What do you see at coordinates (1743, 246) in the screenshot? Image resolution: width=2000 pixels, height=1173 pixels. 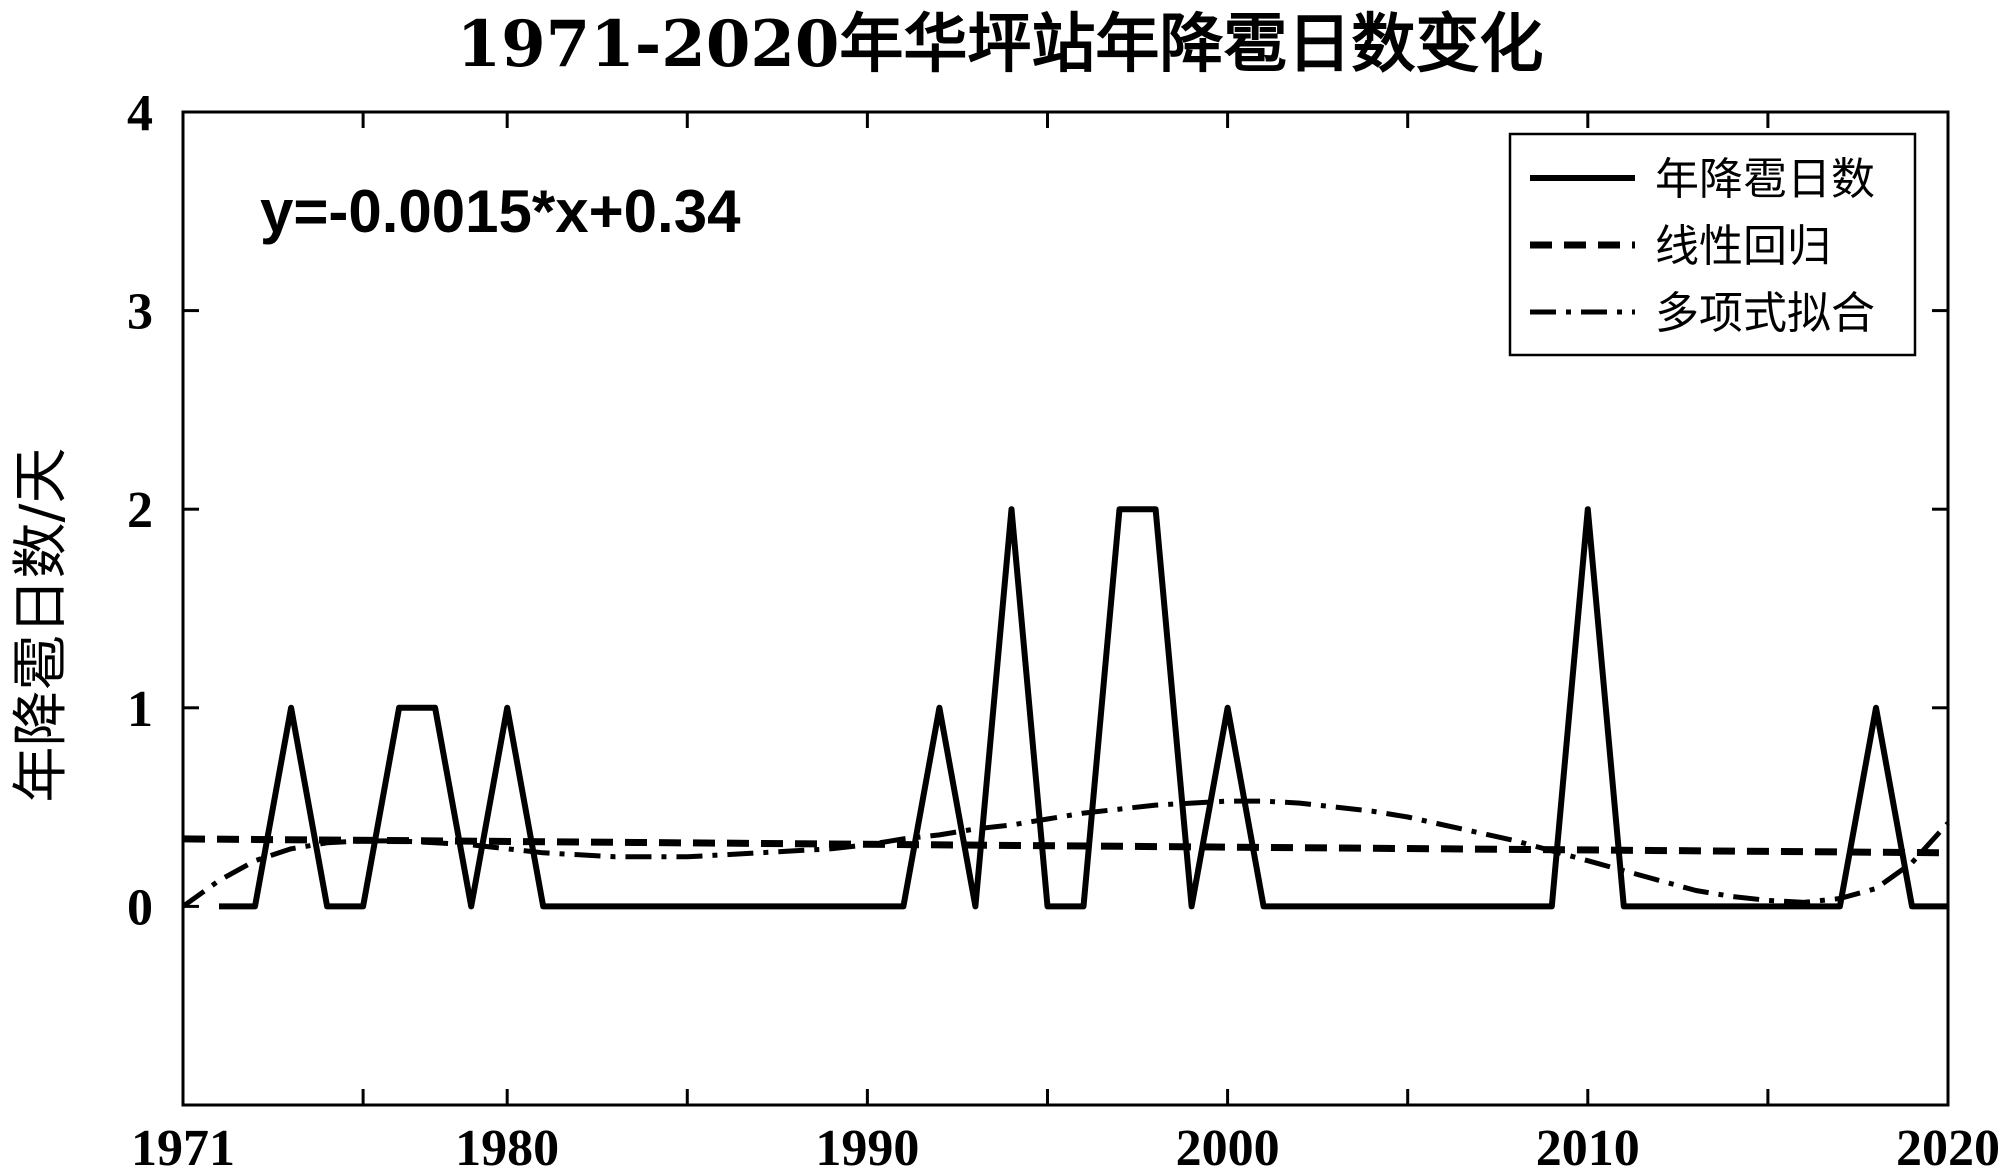 I see `legend-label: 线性回归` at bounding box center [1743, 246].